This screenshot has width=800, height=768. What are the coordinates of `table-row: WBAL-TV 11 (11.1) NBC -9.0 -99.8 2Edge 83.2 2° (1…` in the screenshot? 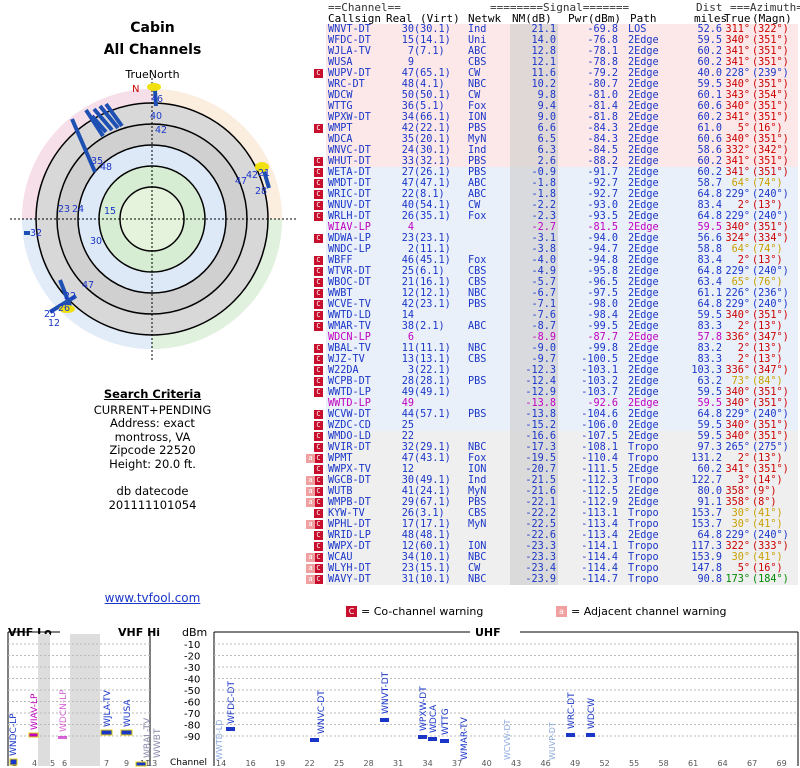 It's located at (553, 348).